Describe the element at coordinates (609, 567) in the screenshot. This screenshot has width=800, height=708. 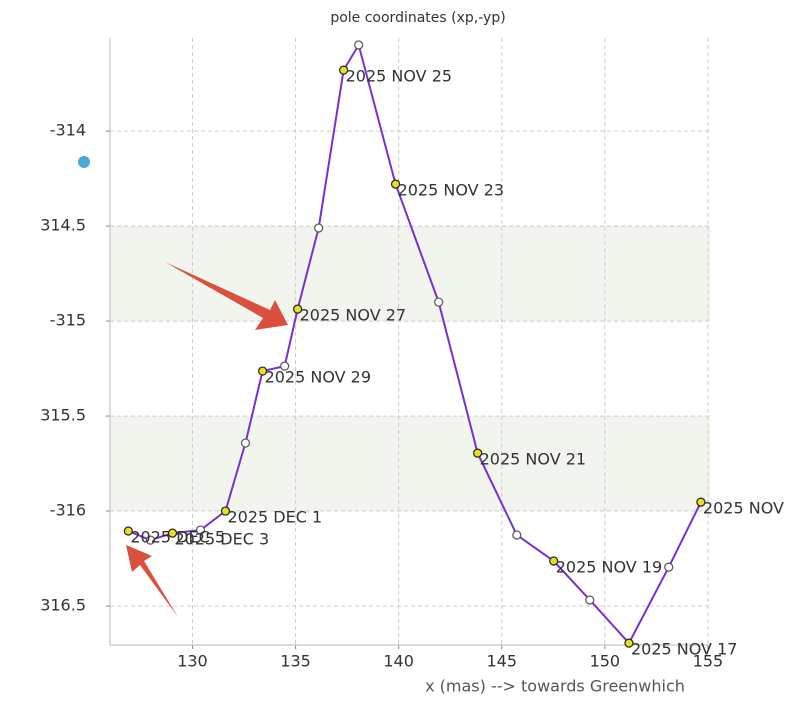
I see `point-label: 2025 NOV 19` at that location.